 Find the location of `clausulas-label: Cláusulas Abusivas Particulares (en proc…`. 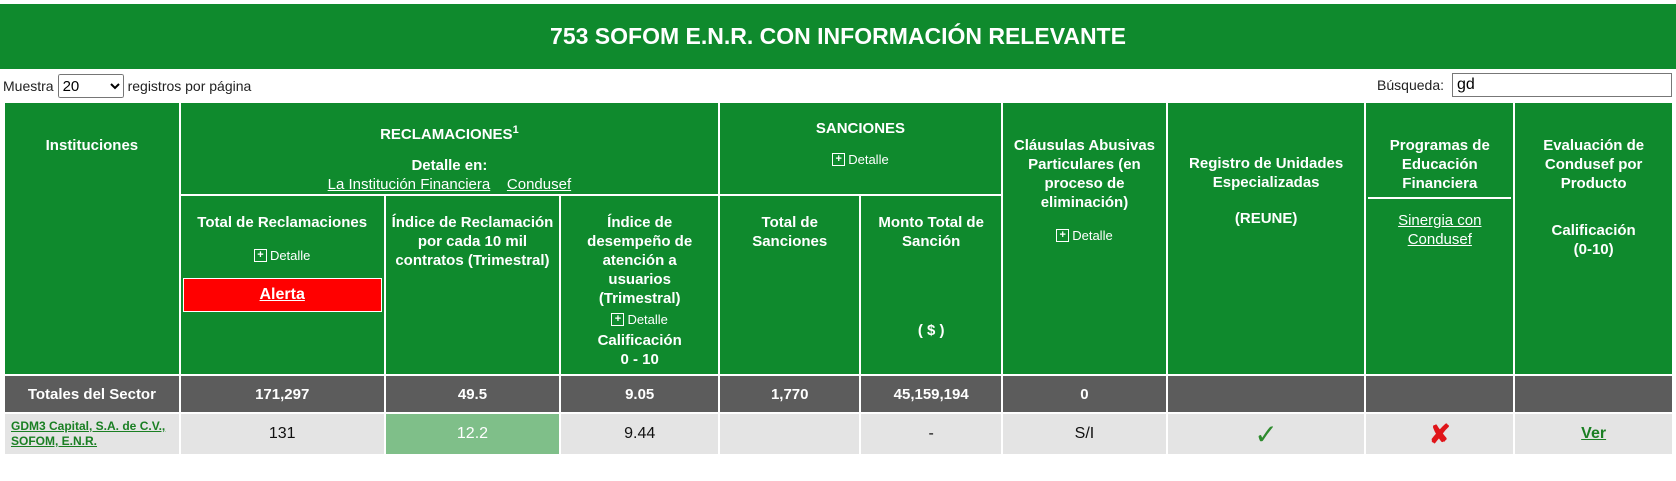

clausulas-label: Cláusulas Abusivas Particulares (en proc… is located at coordinates (1084, 174).